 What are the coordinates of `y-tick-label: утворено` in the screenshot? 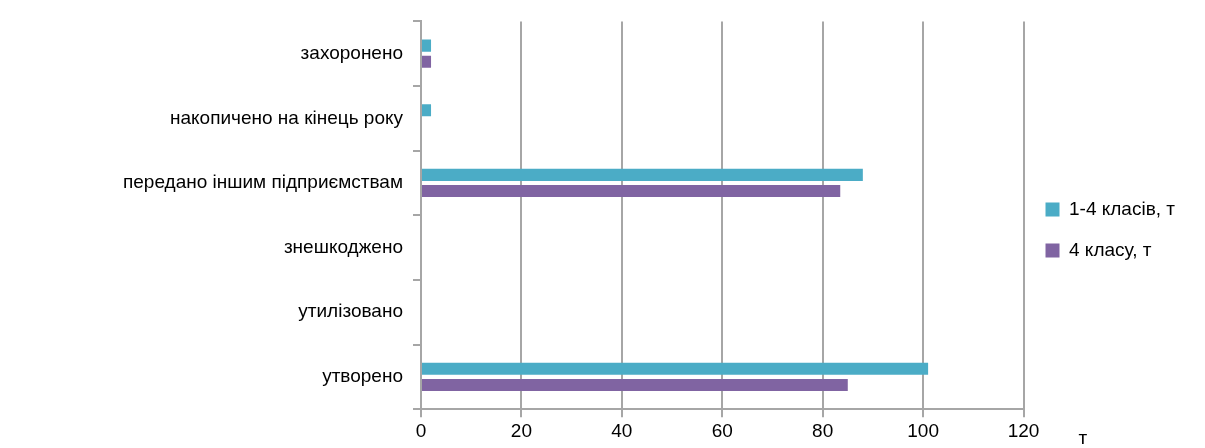 It's located at (362, 376).